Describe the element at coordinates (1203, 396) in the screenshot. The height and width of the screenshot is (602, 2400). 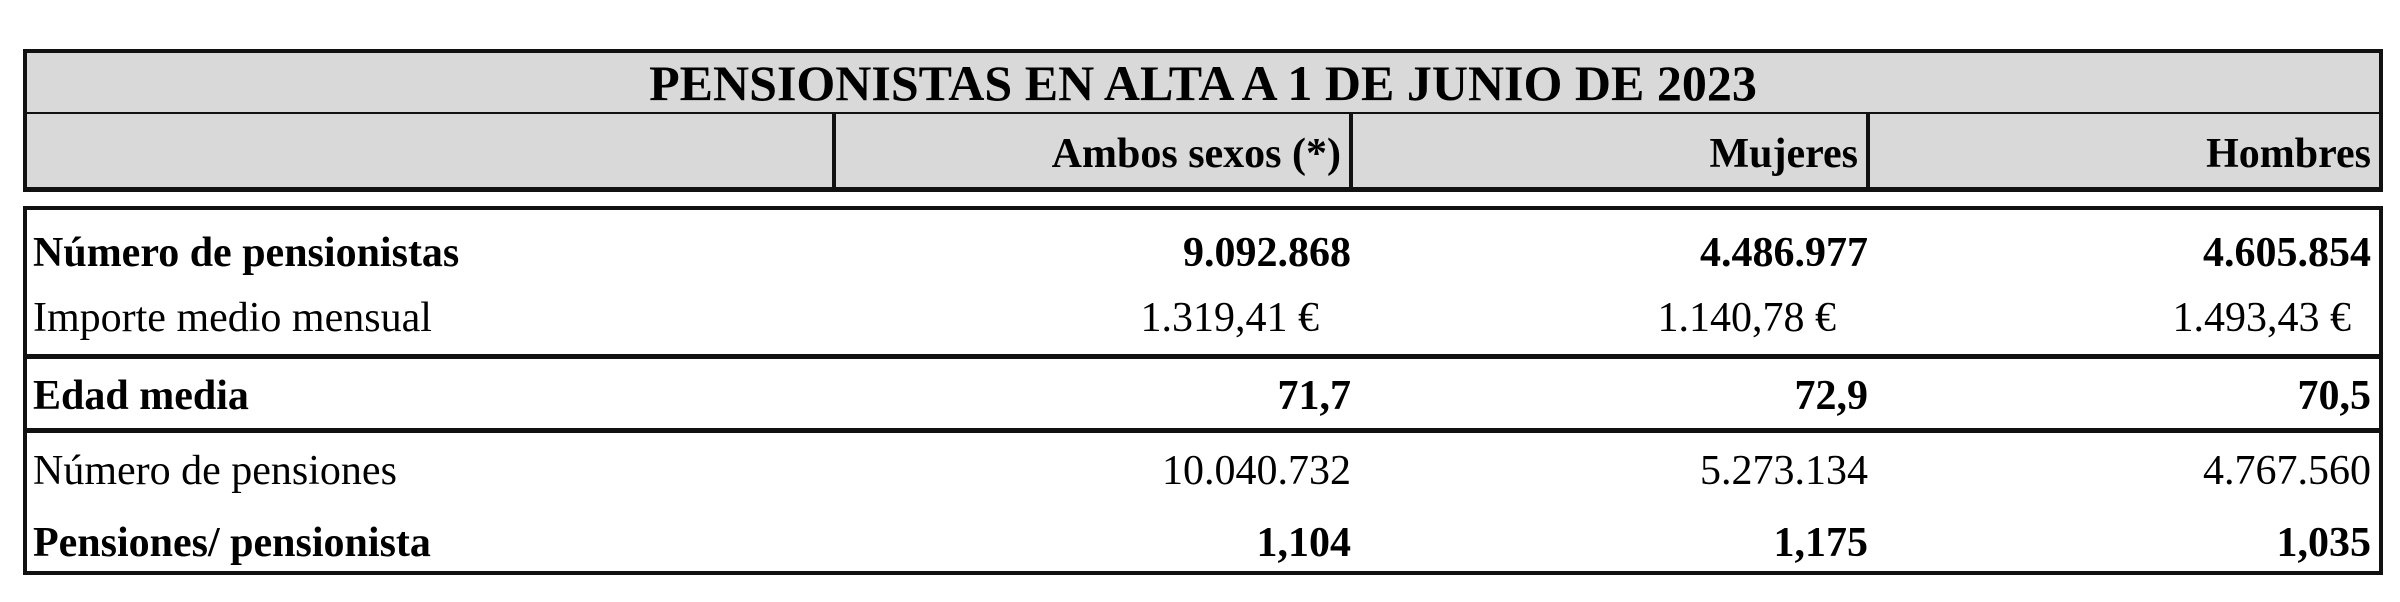
I see `table-row-edad-media: Edad media 71,7 72,9 70,5` at that location.